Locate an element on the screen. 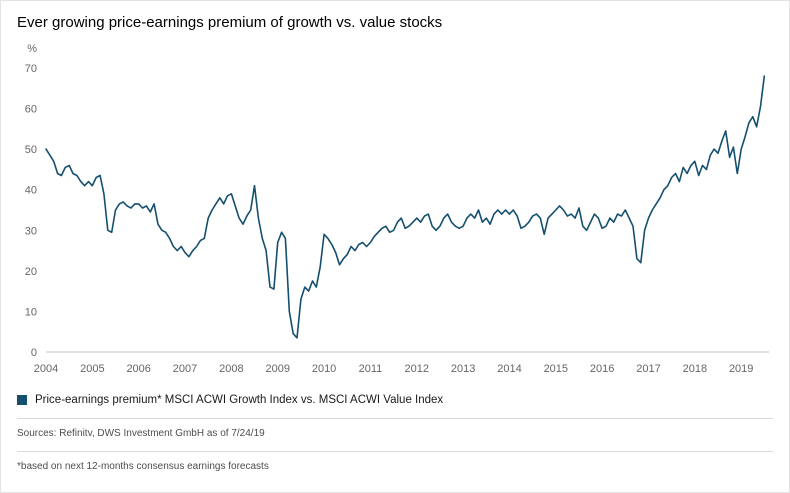 The height and width of the screenshot is (493, 790). y-tick-label: 20 is located at coordinates (31, 272).